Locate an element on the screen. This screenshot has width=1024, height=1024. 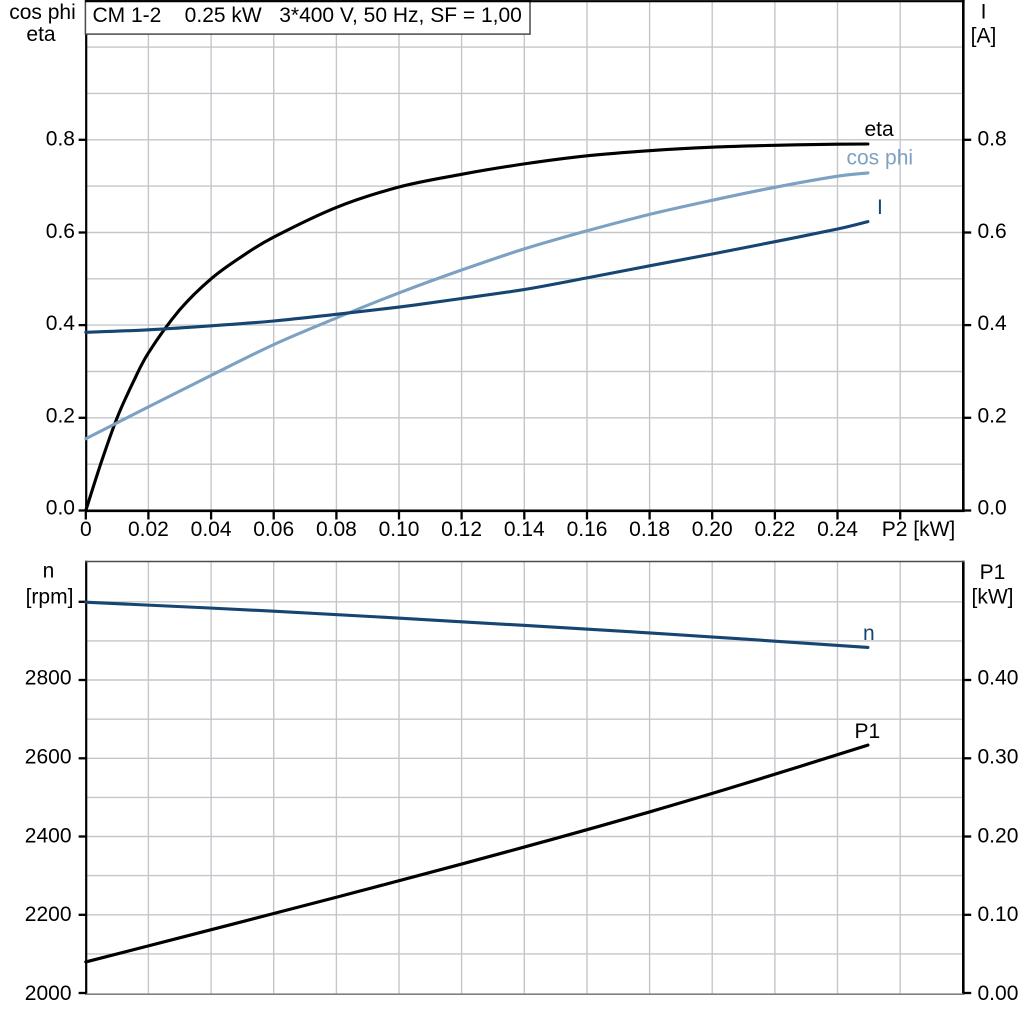
svg-text: 2400 is located at coordinates (48, 835).